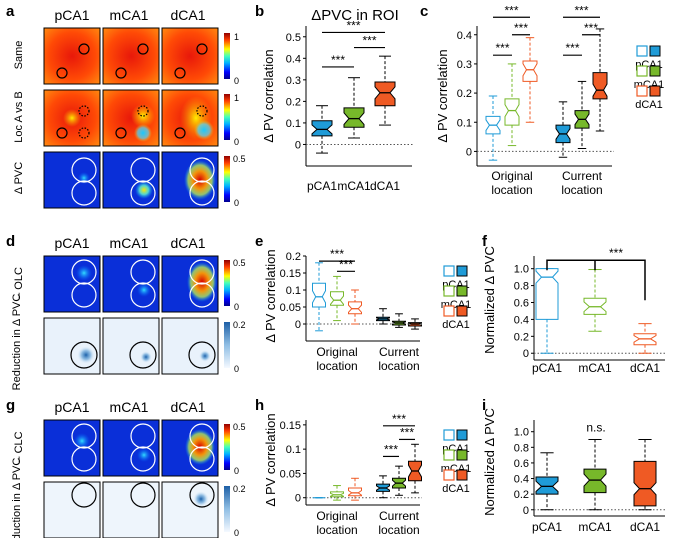  I want to click on panel-label-c: c, so click(424, 11).